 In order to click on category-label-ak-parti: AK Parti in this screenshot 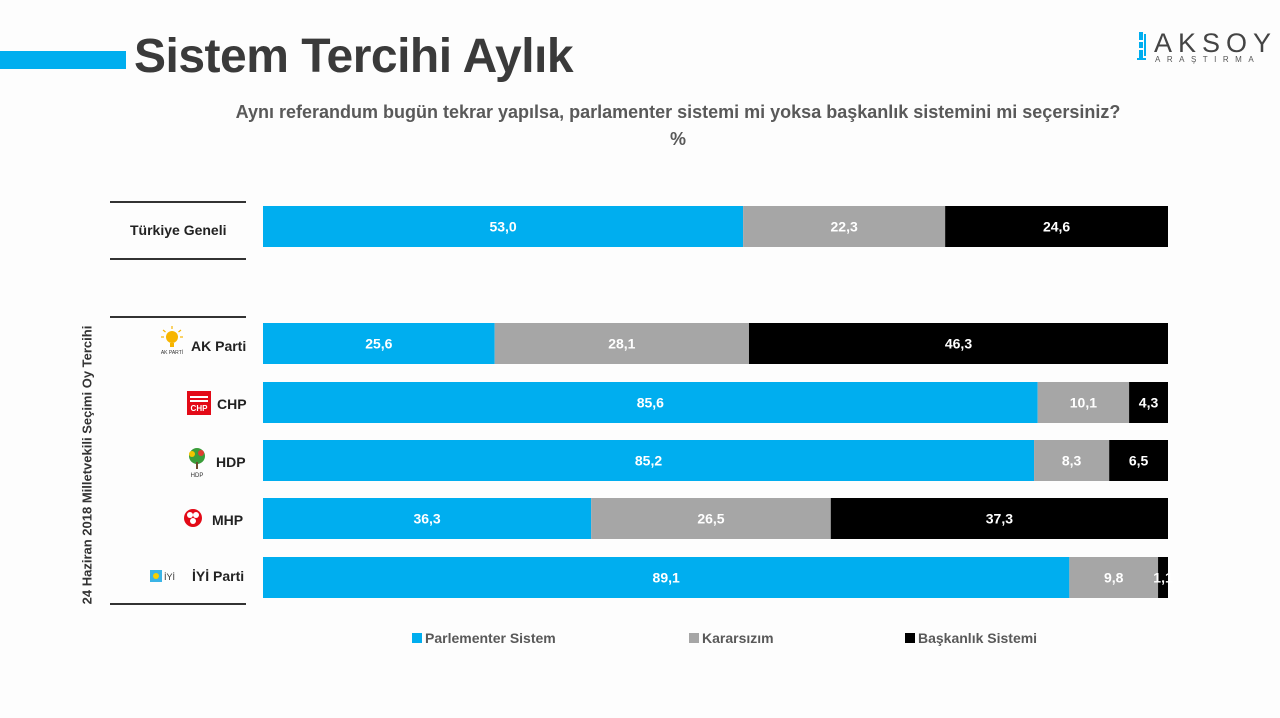, I will do `click(219, 346)`.